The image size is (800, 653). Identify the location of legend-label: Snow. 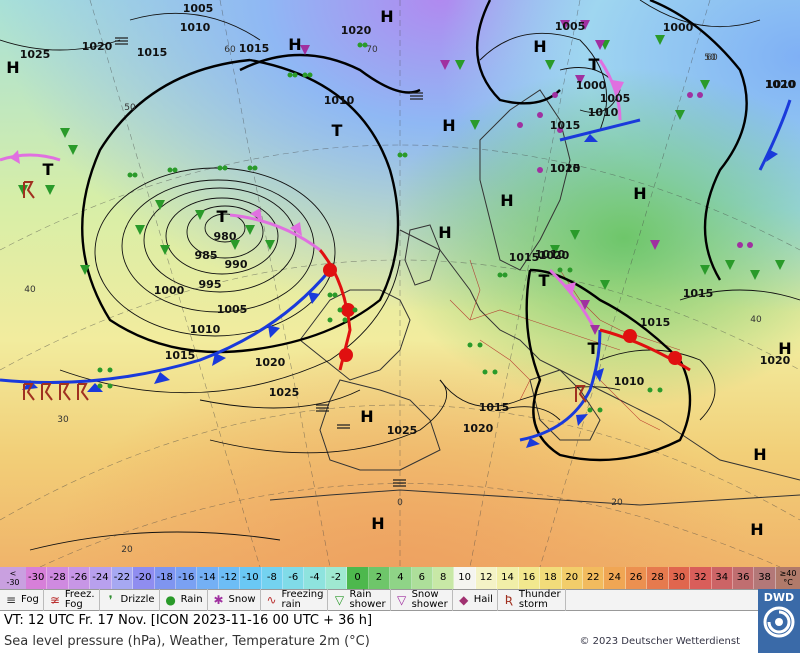
(242, 599).